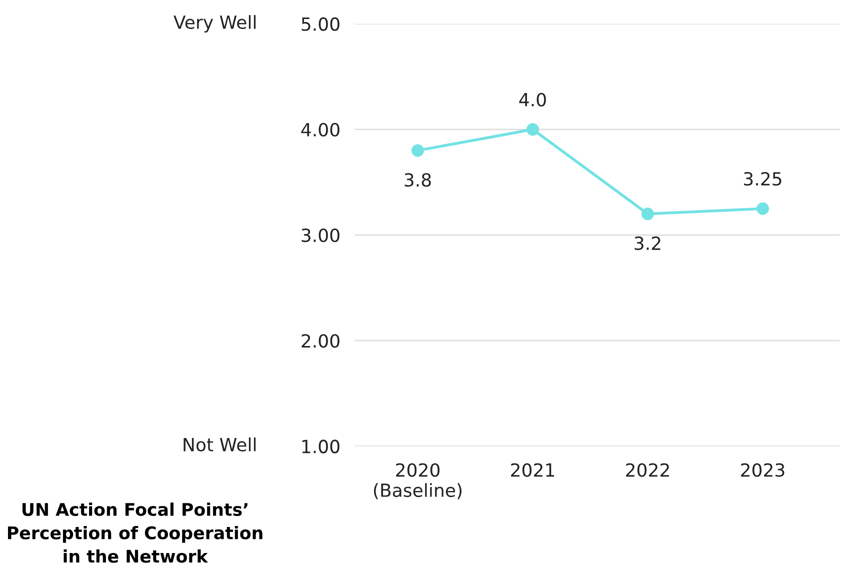  Describe the element at coordinates (417, 180) in the screenshot. I see `data-label: 3.8` at that location.